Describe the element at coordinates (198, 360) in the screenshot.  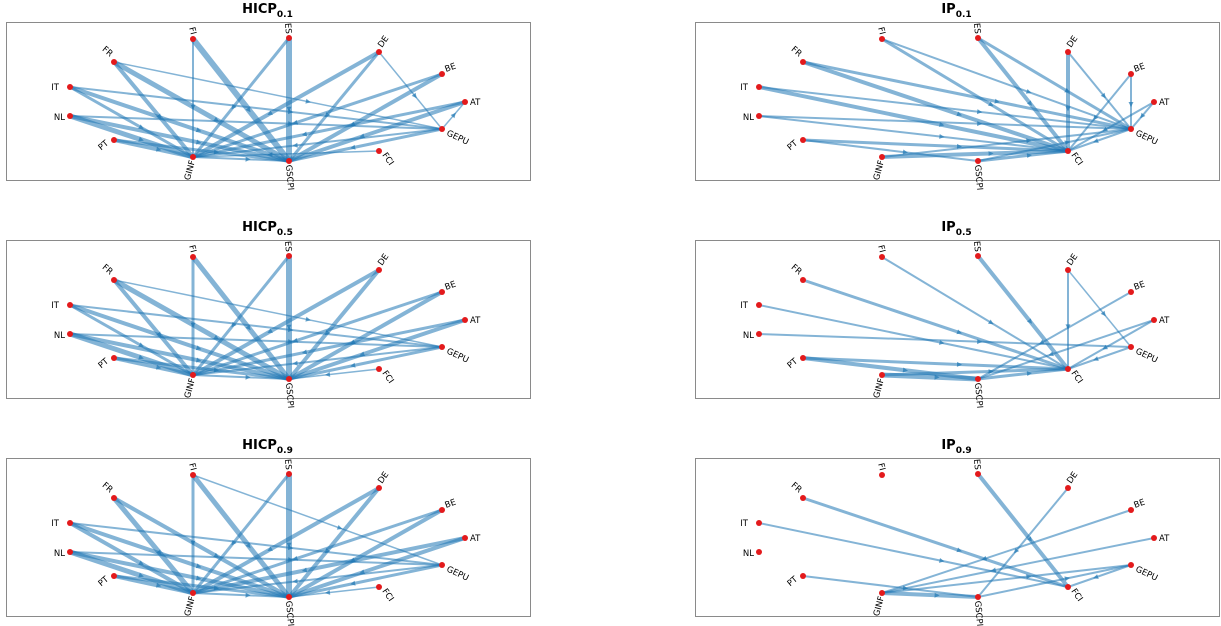
I see `edge-arrow-NL-GSCPI` at that location.